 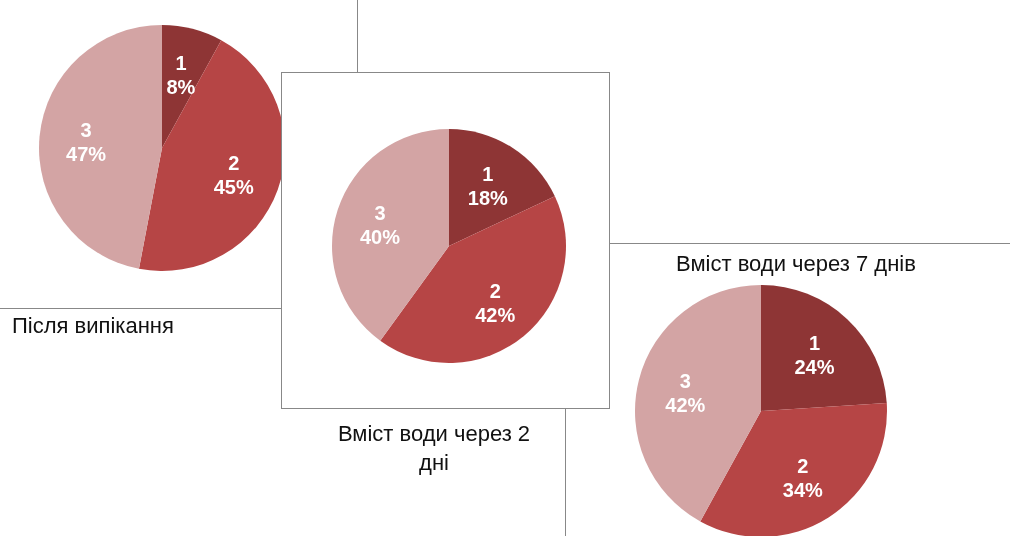 I want to click on data-label: 45%, so click(x=233, y=186).